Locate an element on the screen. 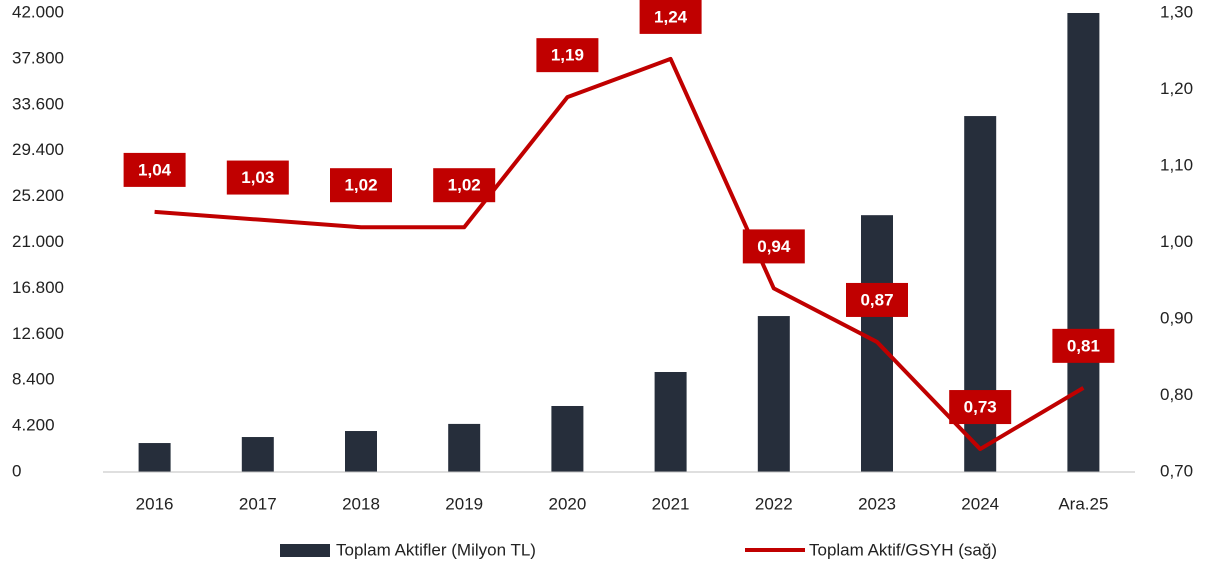 Image resolution: width=1209 pixels, height=567 pixels. legend-label: Toplam Aktifler (Milyon TL) is located at coordinates (436, 549).